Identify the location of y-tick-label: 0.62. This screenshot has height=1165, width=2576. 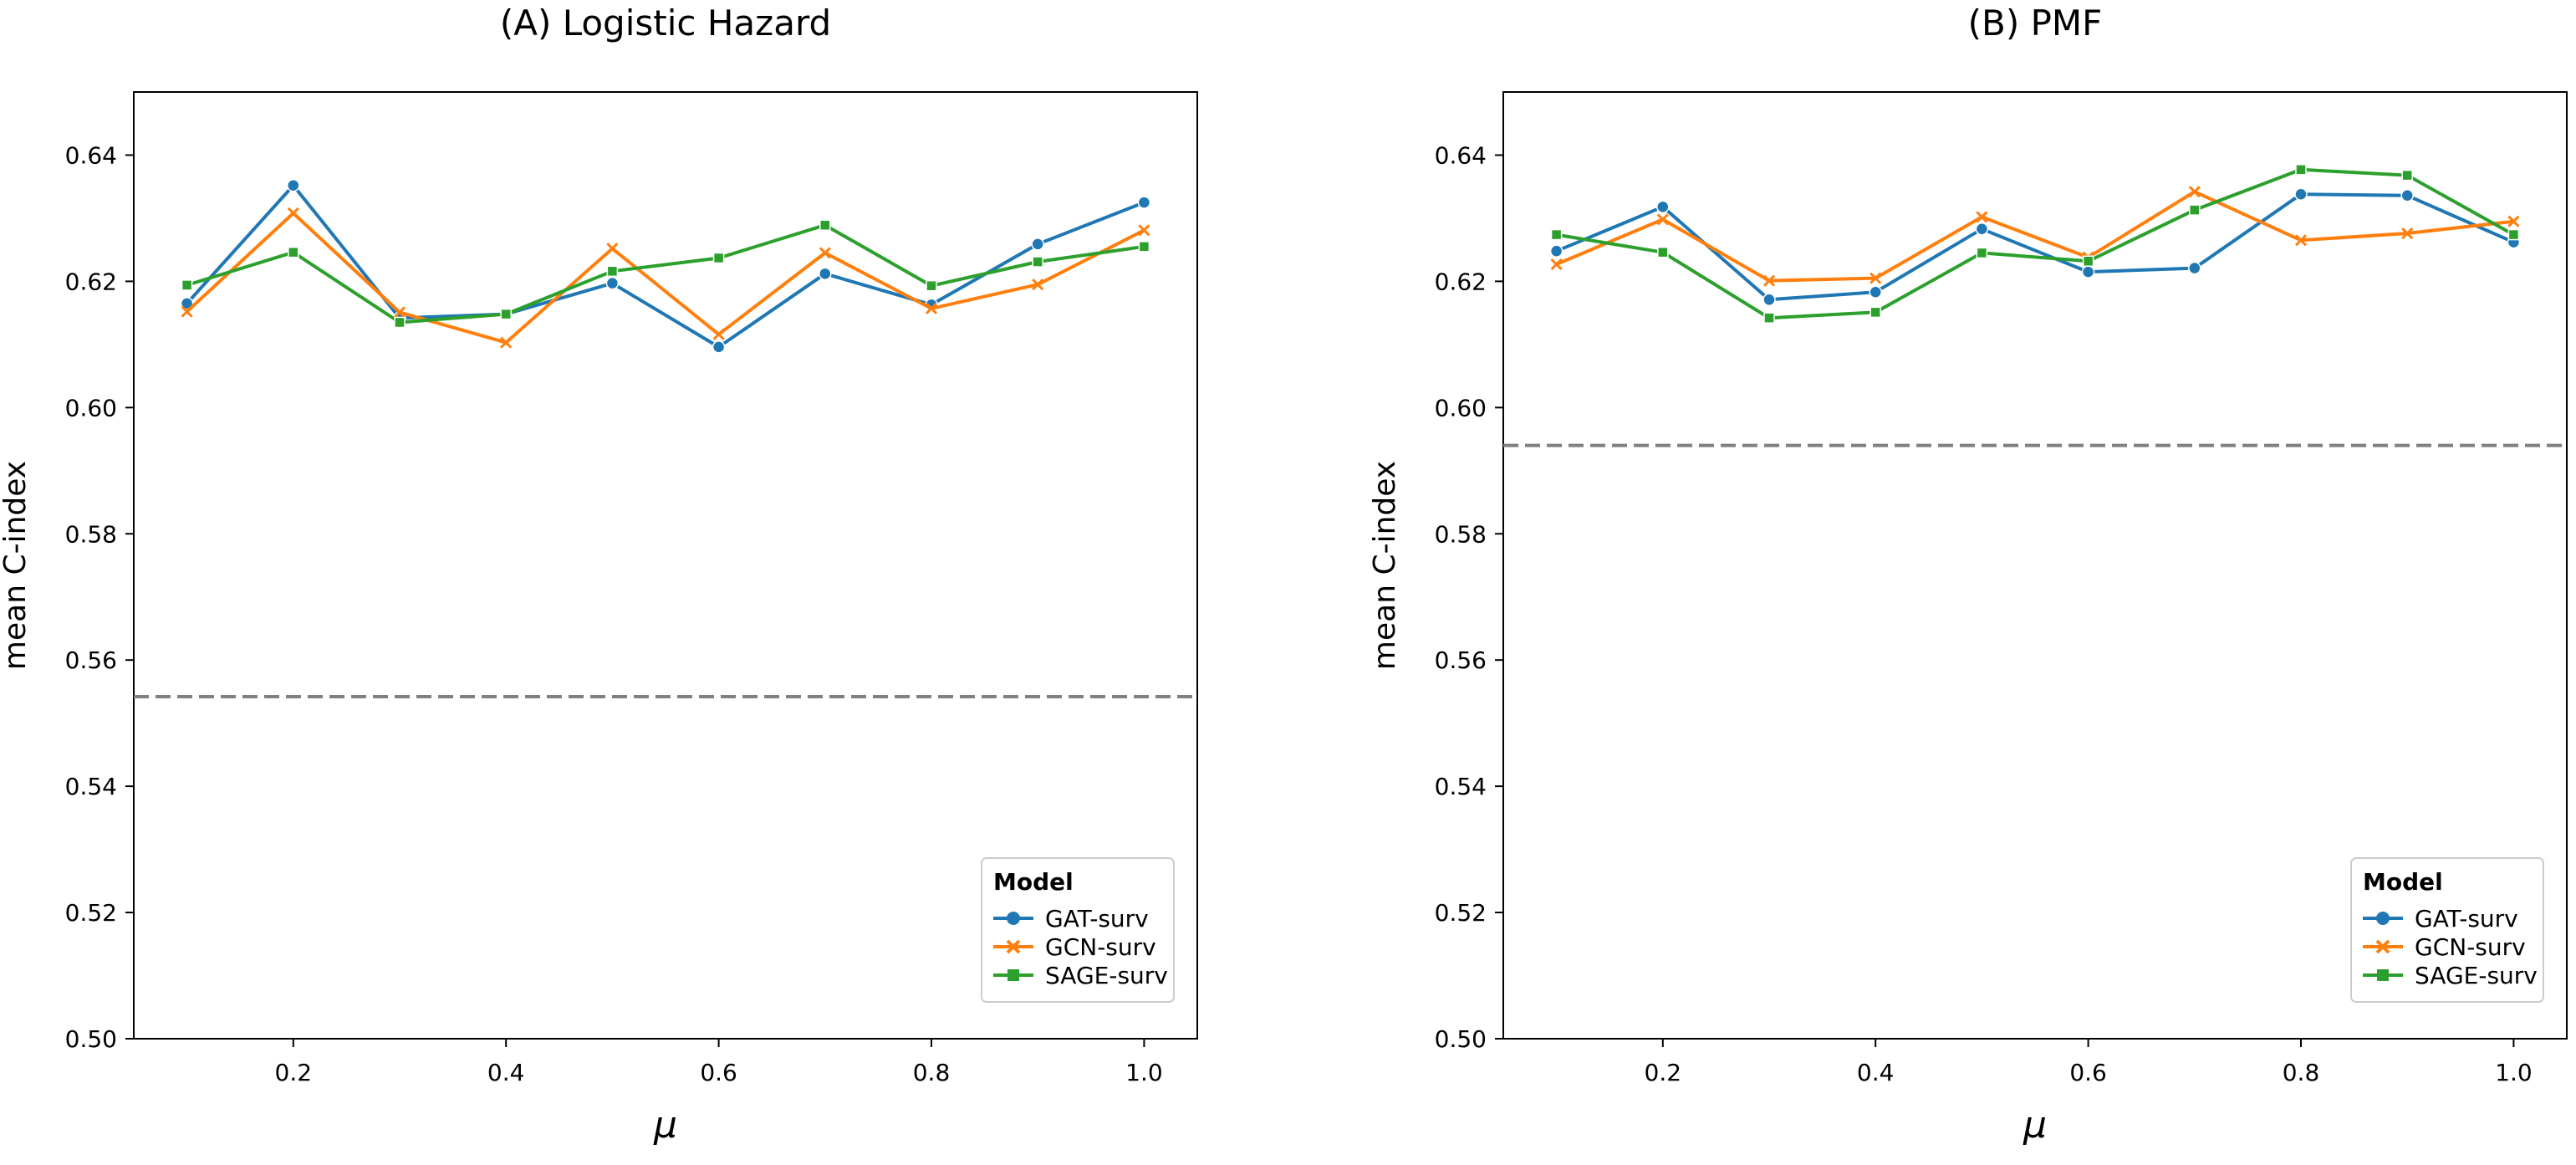
(1461, 281).